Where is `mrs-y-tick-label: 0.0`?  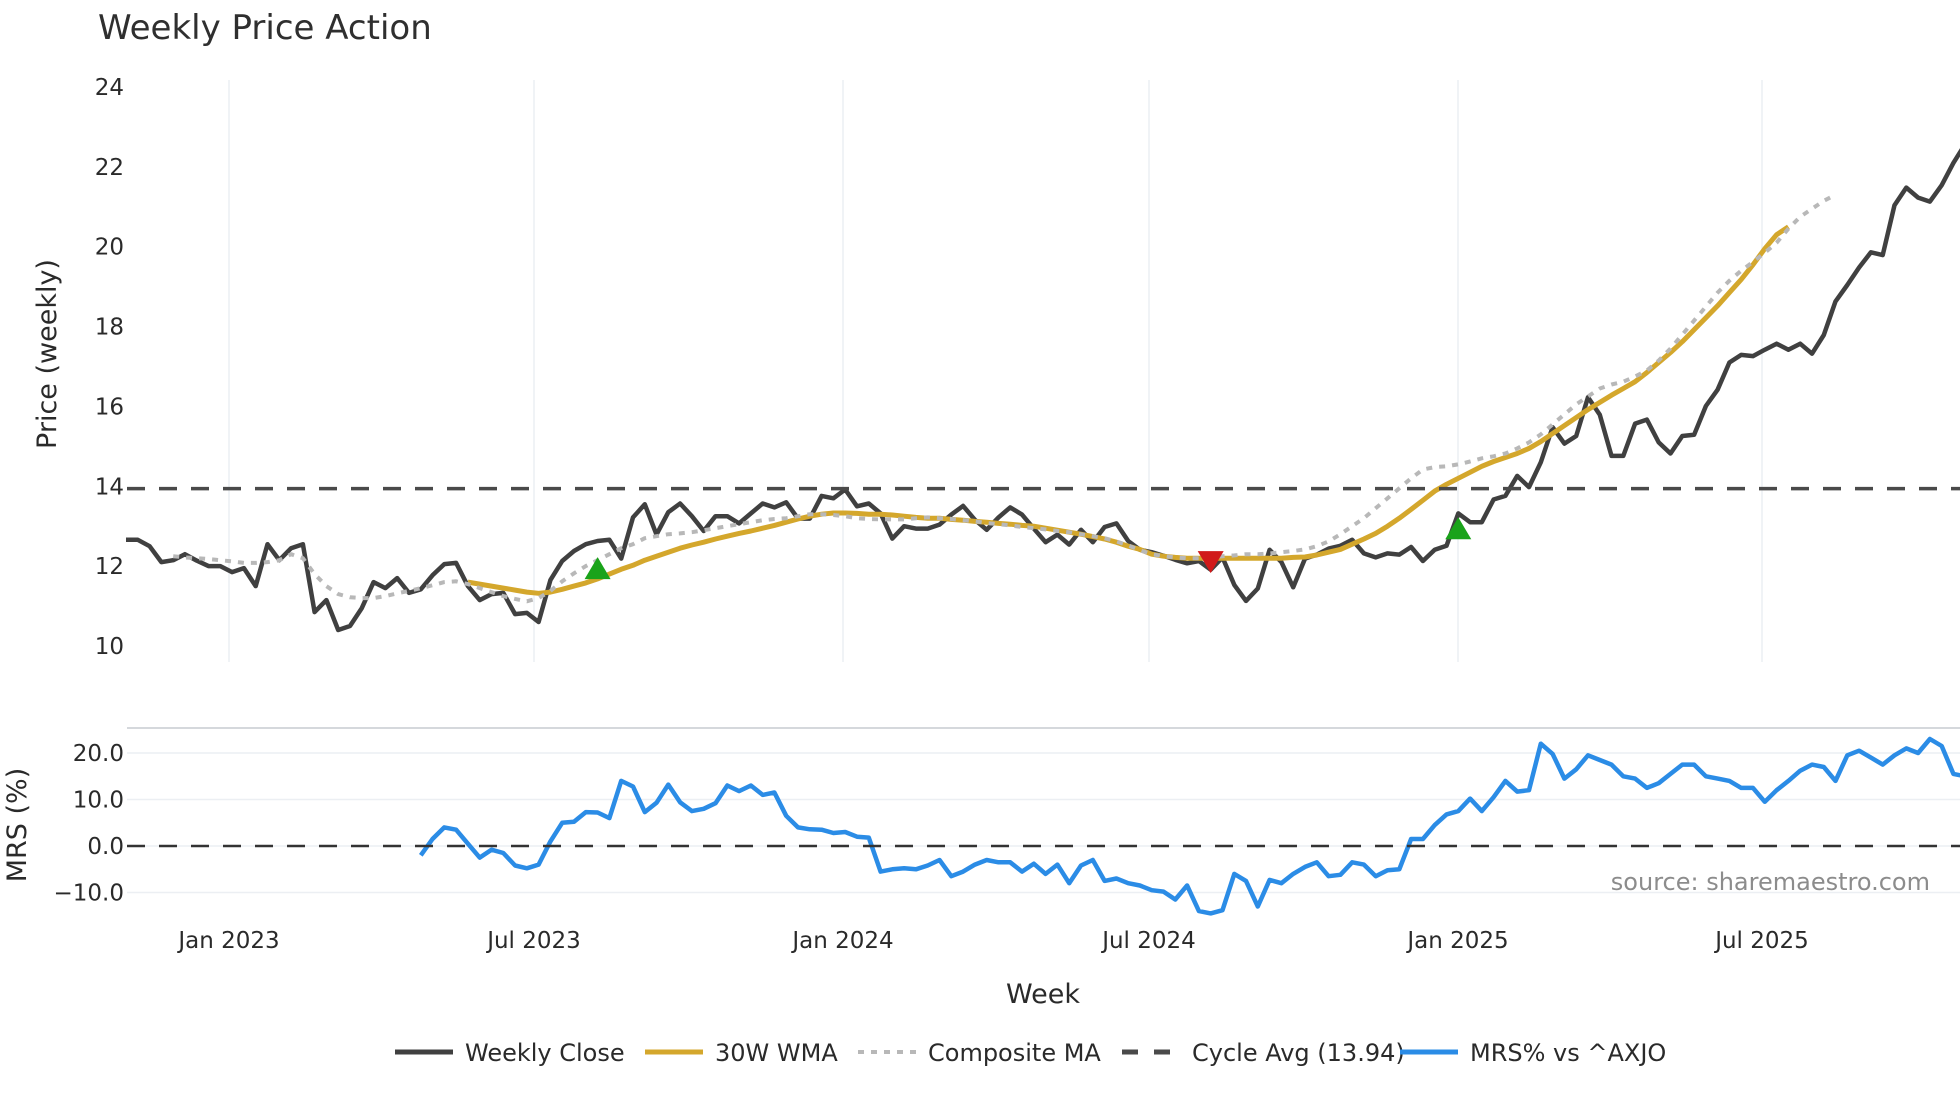 mrs-y-tick-label: 0.0 is located at coordinates (105, 847).